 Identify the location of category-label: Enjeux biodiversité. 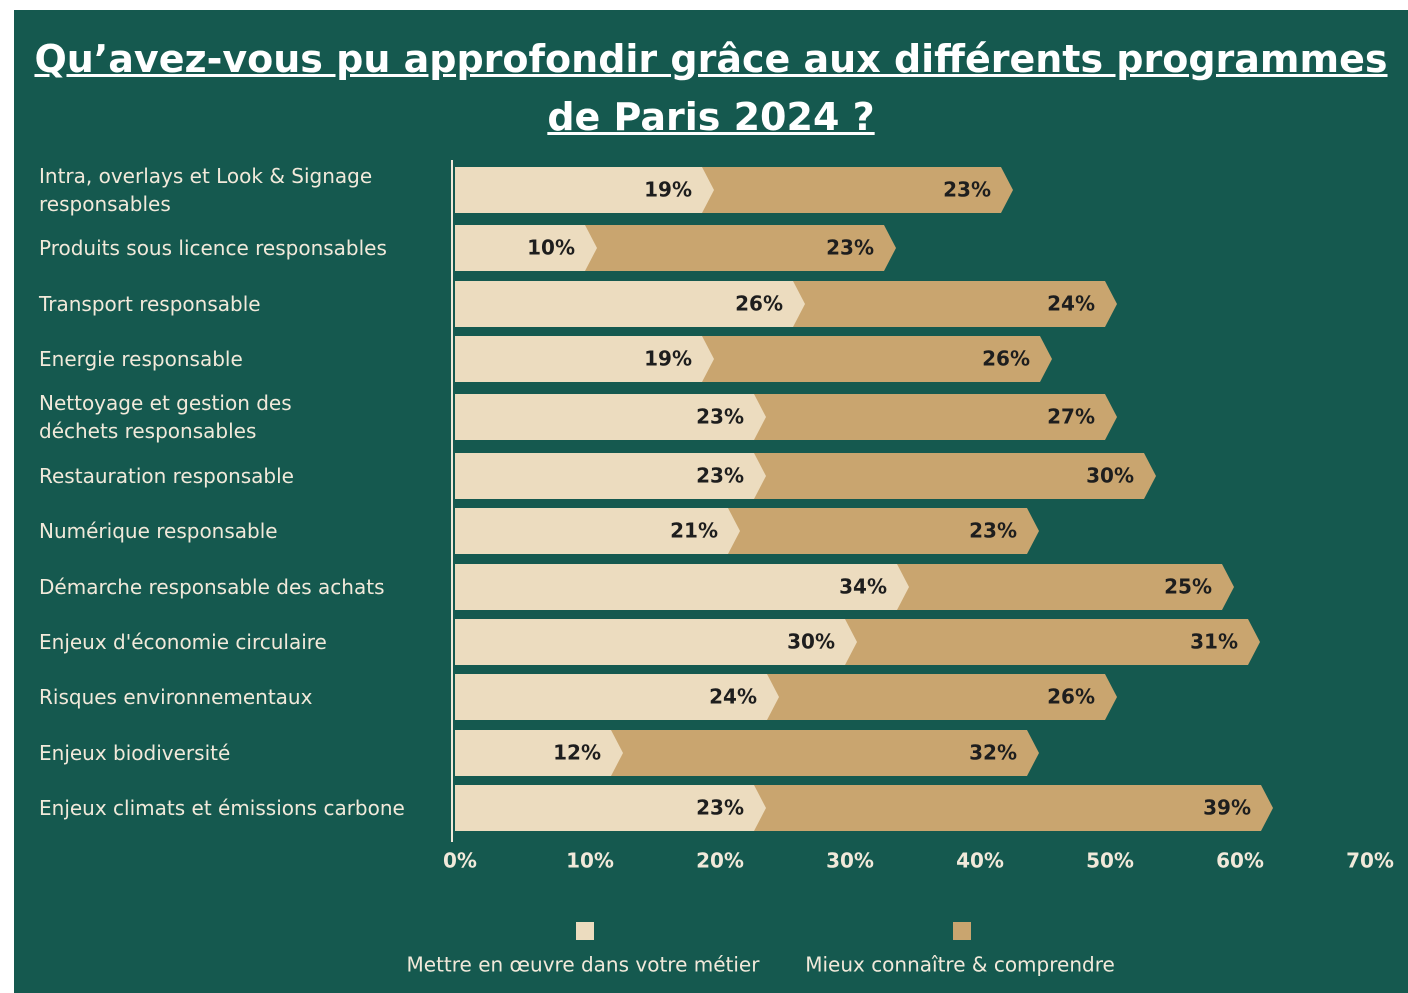
(135, 753).